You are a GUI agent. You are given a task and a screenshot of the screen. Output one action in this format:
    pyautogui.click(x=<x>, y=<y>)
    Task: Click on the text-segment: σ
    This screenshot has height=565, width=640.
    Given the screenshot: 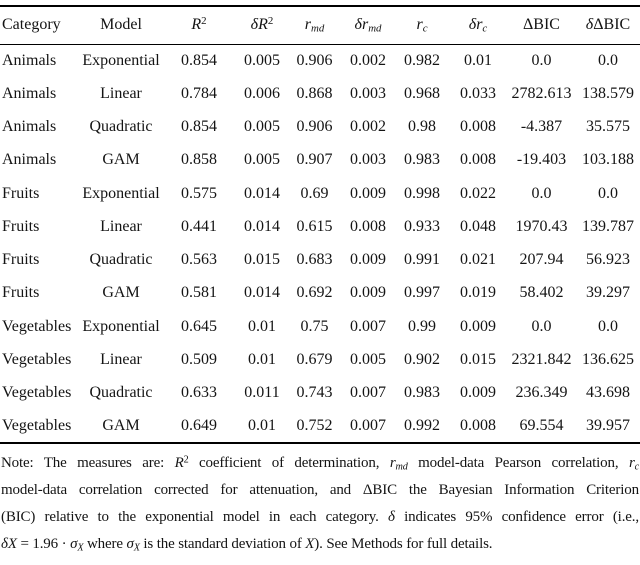 What is the action you would take?
    pyautogui.click(x=74, y=544)
    